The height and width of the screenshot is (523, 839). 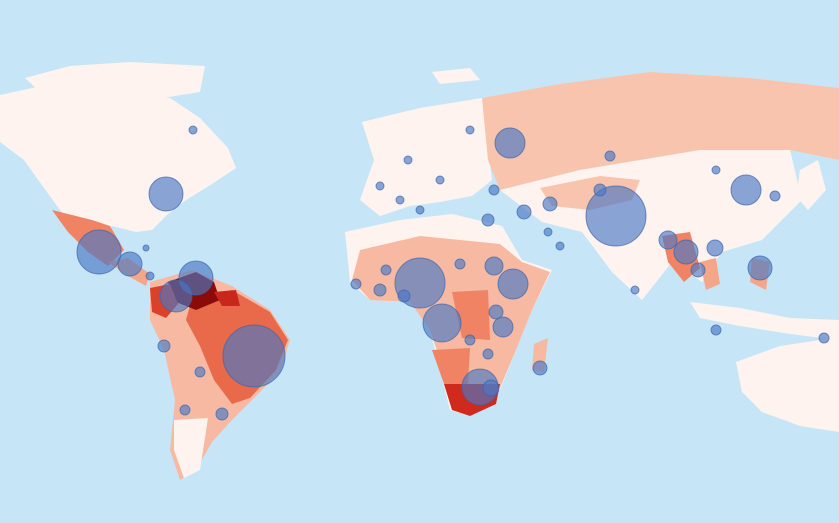 What do you see at coordinates (787, 384) in the screenshot?
I see `australia` at bounding box center [787, 384].